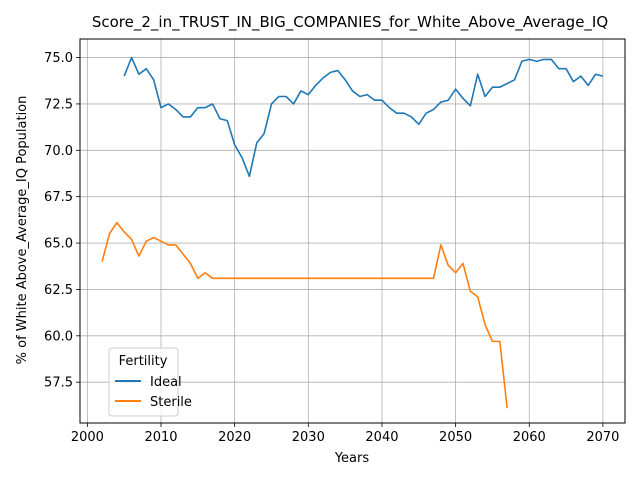 Image resolution: width=640 pixels, height=480 pixels. What do you see at coordinates (160, 437) in the screenshot?
I see `x-tick-label: 2010` at bounding box center [160, 437].